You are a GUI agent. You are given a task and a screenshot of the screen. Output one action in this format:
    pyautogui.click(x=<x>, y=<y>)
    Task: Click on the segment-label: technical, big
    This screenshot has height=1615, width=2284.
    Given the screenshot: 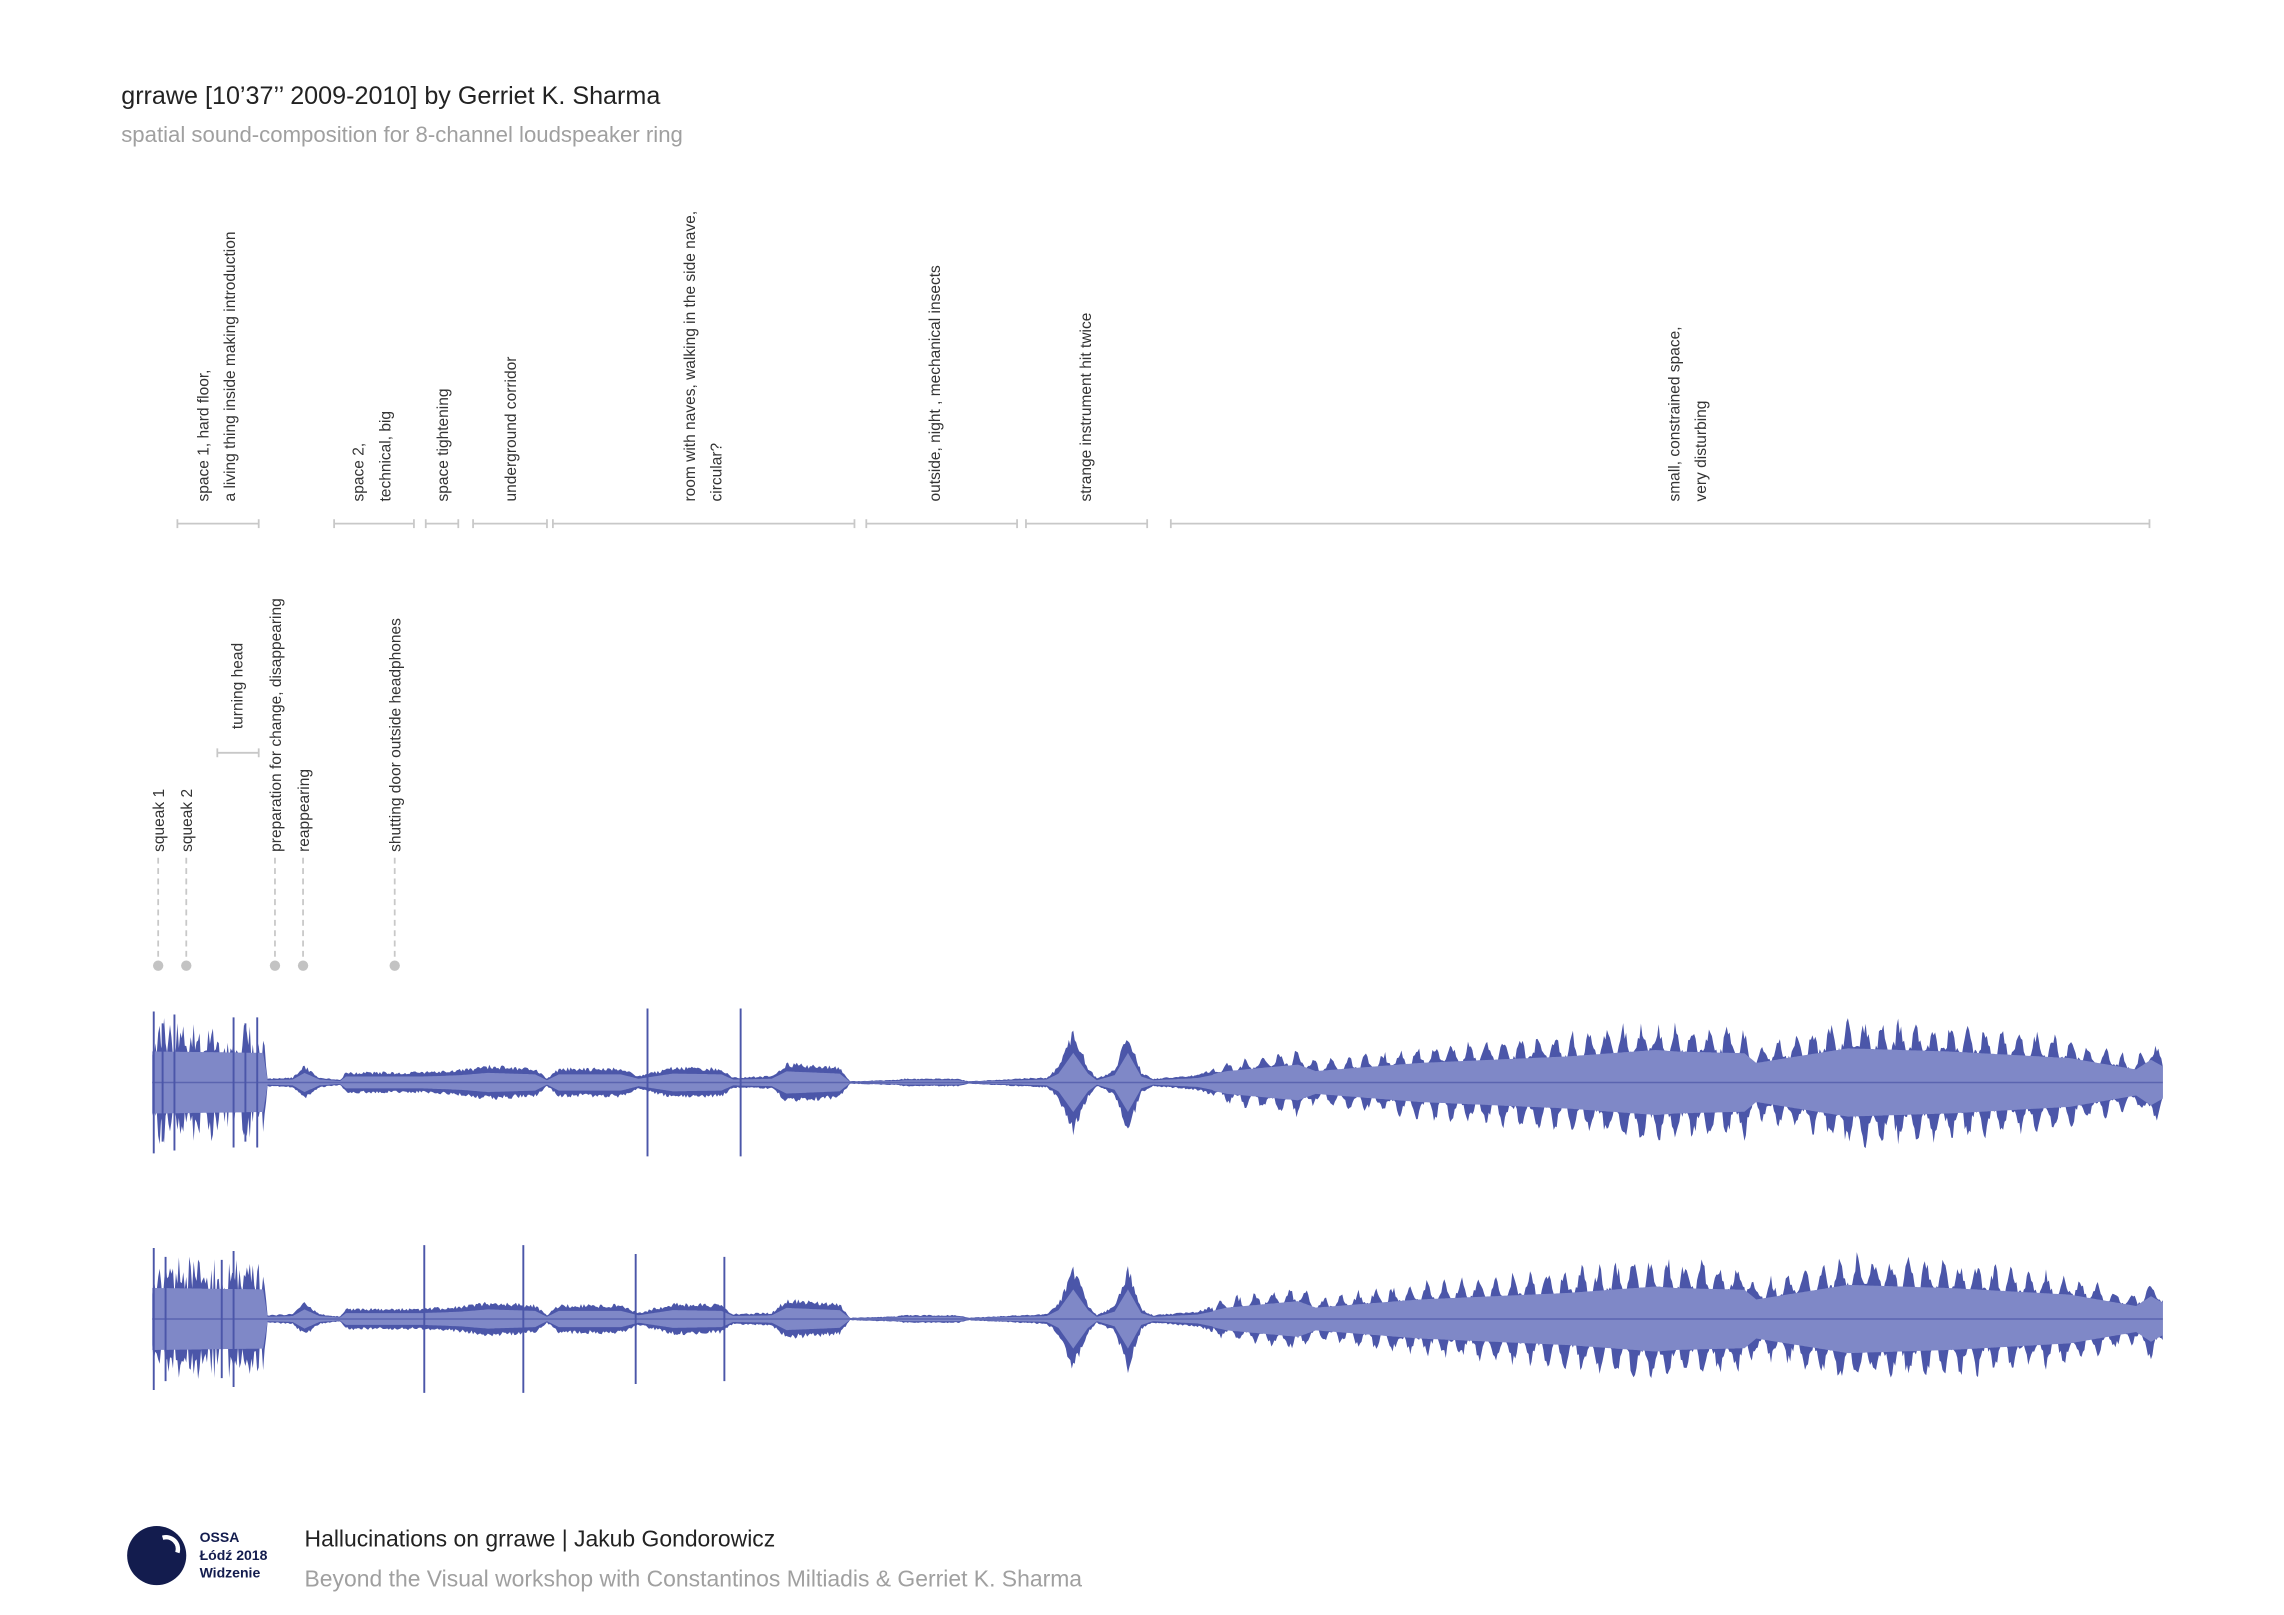 What is the action you would take?
    pyautogui.click(x=385, y=456)
    